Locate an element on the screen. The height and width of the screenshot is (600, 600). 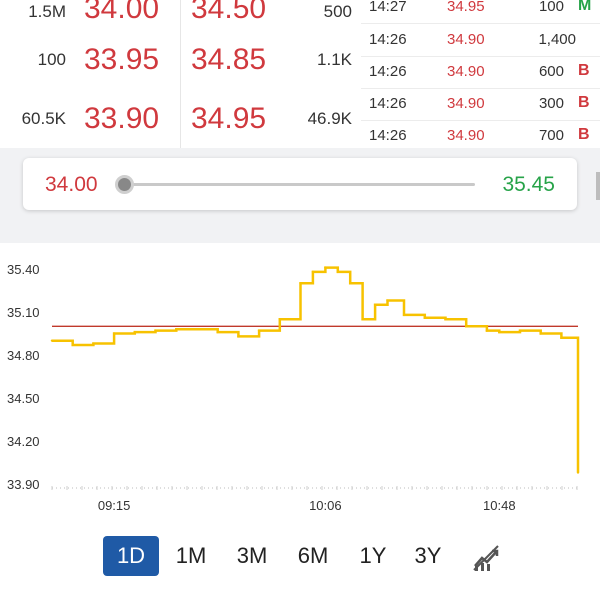
tab-1m: 1M is located at coordinates (191, 555).